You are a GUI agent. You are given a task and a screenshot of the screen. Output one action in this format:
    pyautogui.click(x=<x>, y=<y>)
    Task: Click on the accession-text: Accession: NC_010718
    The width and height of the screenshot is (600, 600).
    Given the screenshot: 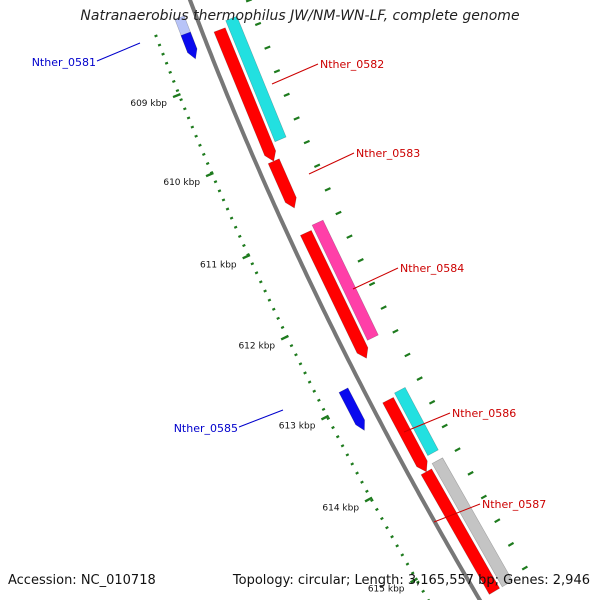 What is the action you would take?
    pyautogui.click(x=82, y=580)
    